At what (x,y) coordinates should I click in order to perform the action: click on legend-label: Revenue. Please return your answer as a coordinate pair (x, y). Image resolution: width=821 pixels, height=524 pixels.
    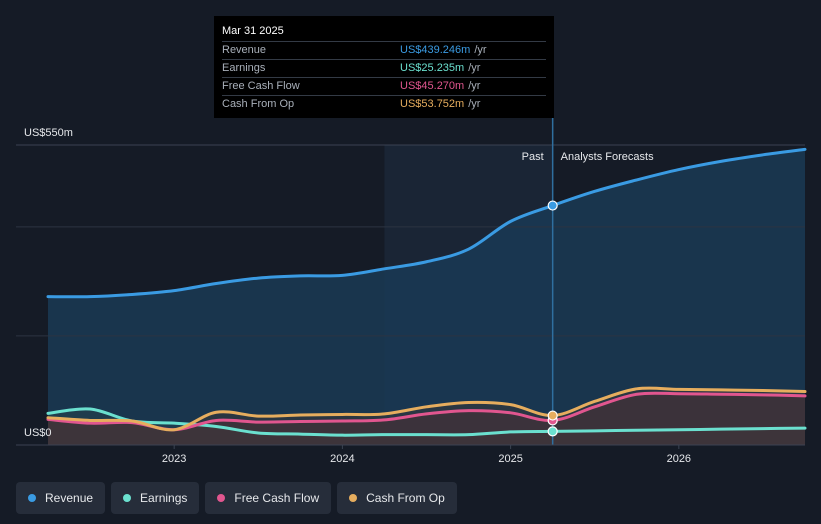
    Looking at the image, I should click on (69, 498).